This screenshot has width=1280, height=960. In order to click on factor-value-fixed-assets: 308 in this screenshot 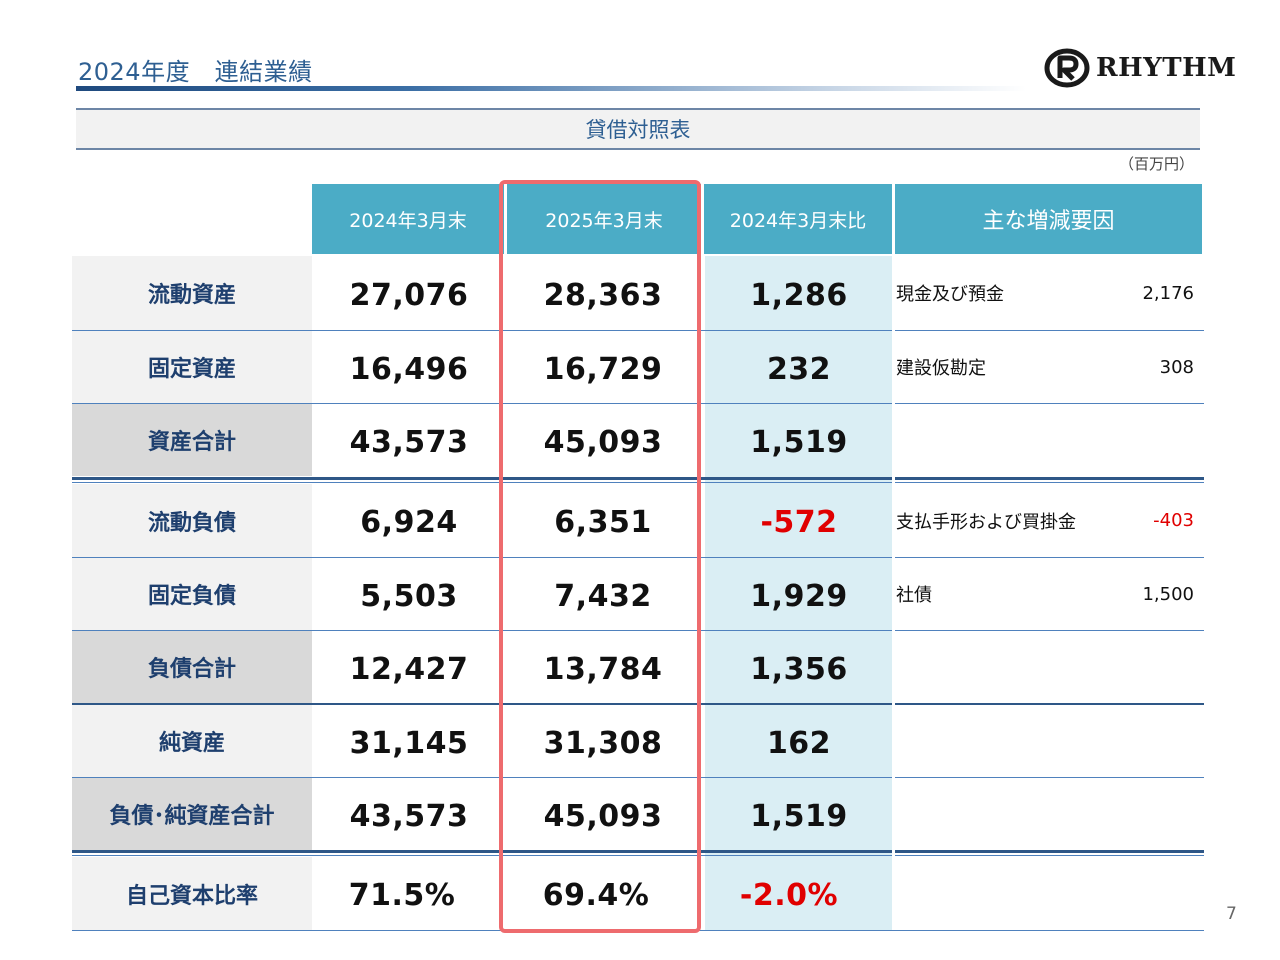, I will do `click(1176, 367)`.